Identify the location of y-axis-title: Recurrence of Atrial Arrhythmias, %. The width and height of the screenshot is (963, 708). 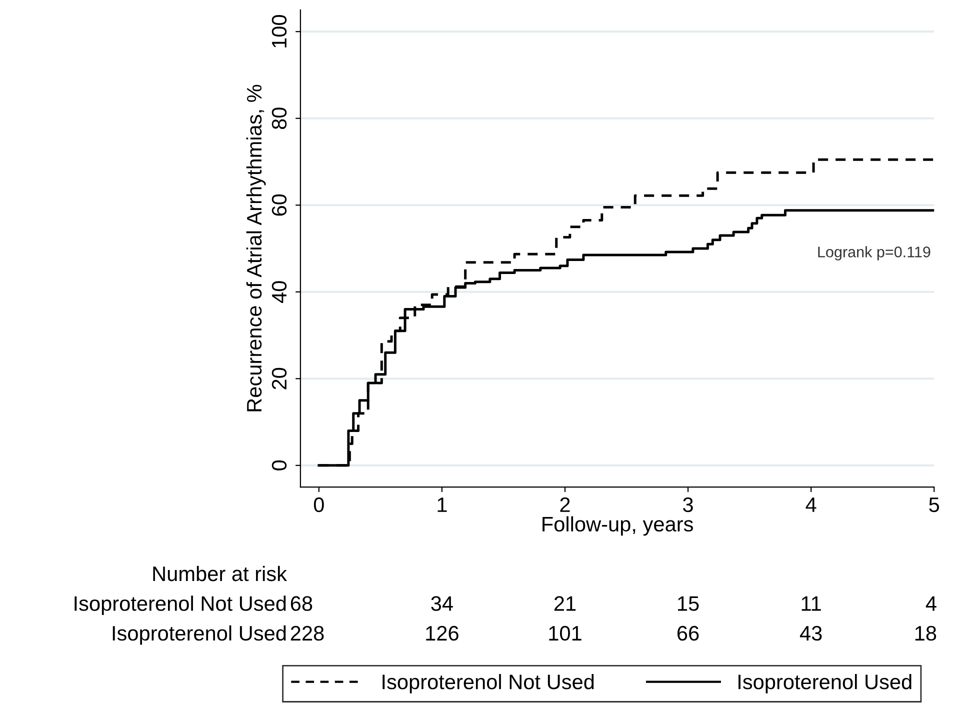
(256, 248).